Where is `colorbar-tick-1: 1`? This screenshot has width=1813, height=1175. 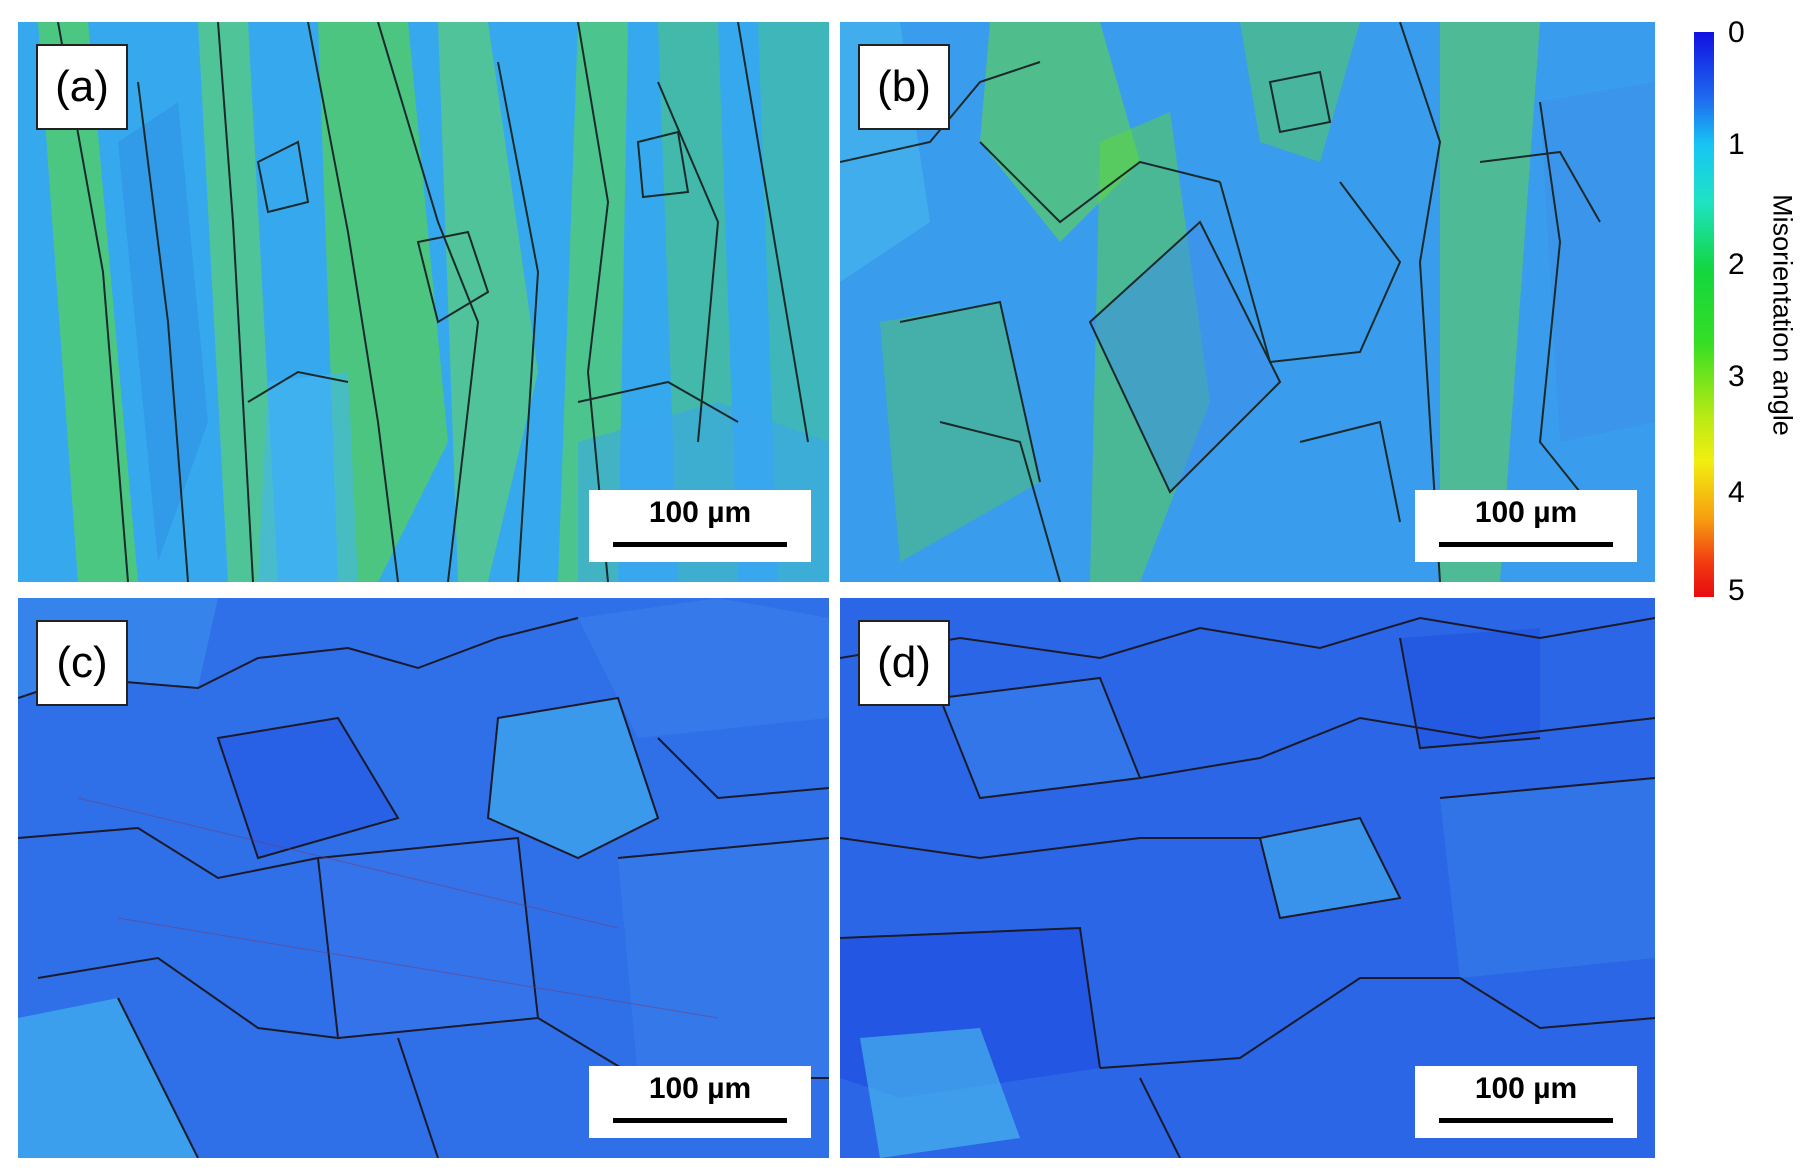 colorbar-tick-1: 1 is located at coordinates (1736, 144).